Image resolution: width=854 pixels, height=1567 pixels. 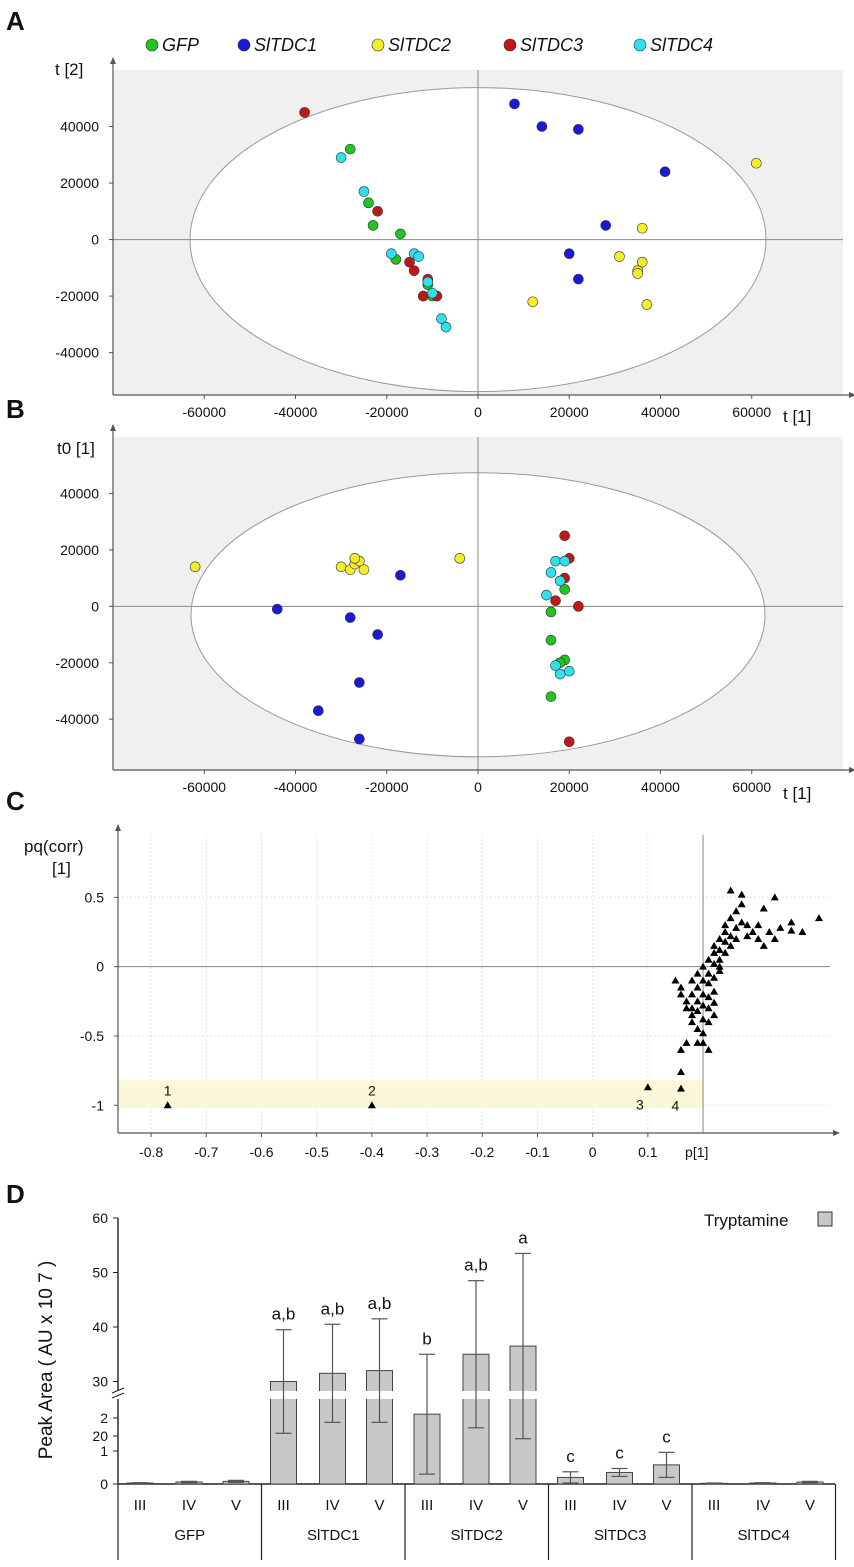 I want to click on legend-label-gfp: GFP, so click(x=180, y=45).